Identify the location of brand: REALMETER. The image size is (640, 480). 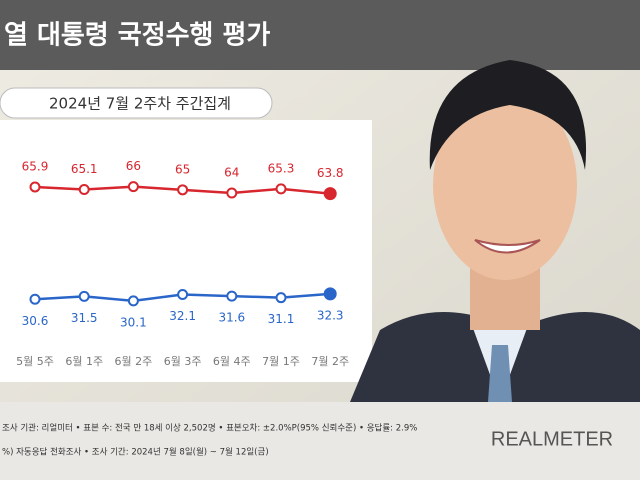
(552, 439).